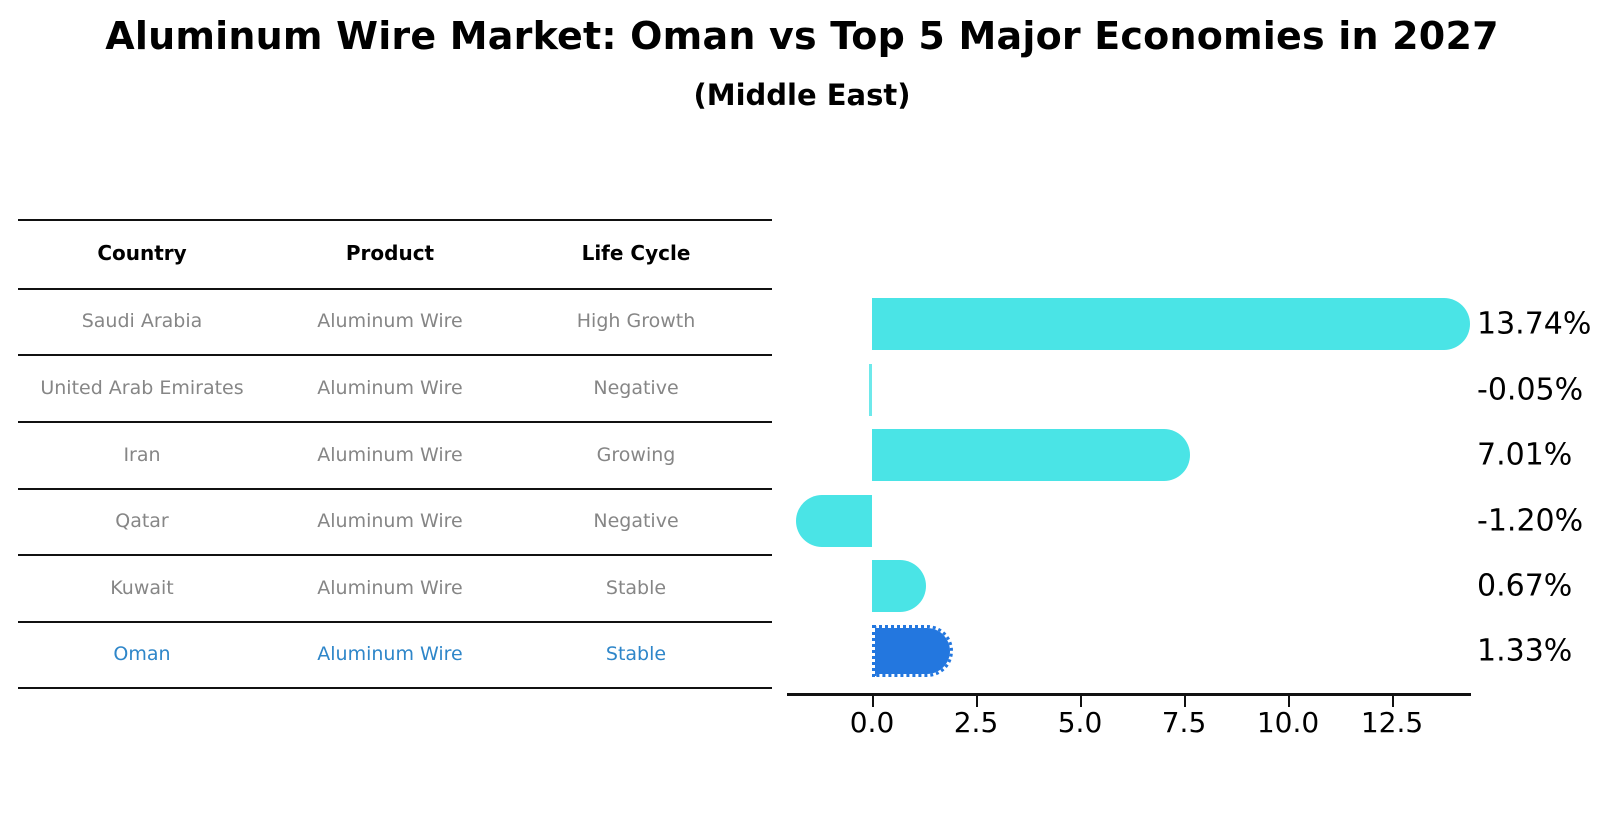  What do you see at coordinates (1184, 722) in the screenshot?
I see `x-axis-tick-label: 7.5` at bounding box center [1184, 722].